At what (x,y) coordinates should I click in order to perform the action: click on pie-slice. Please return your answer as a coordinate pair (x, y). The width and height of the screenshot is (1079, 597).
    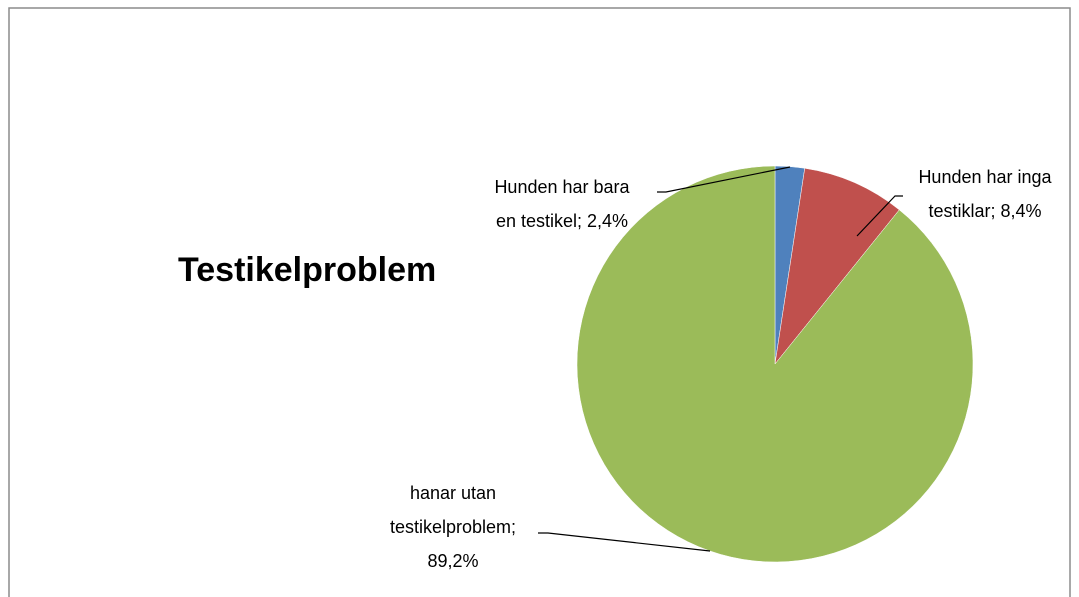
    Looking at the image, I should click on (837, 266).